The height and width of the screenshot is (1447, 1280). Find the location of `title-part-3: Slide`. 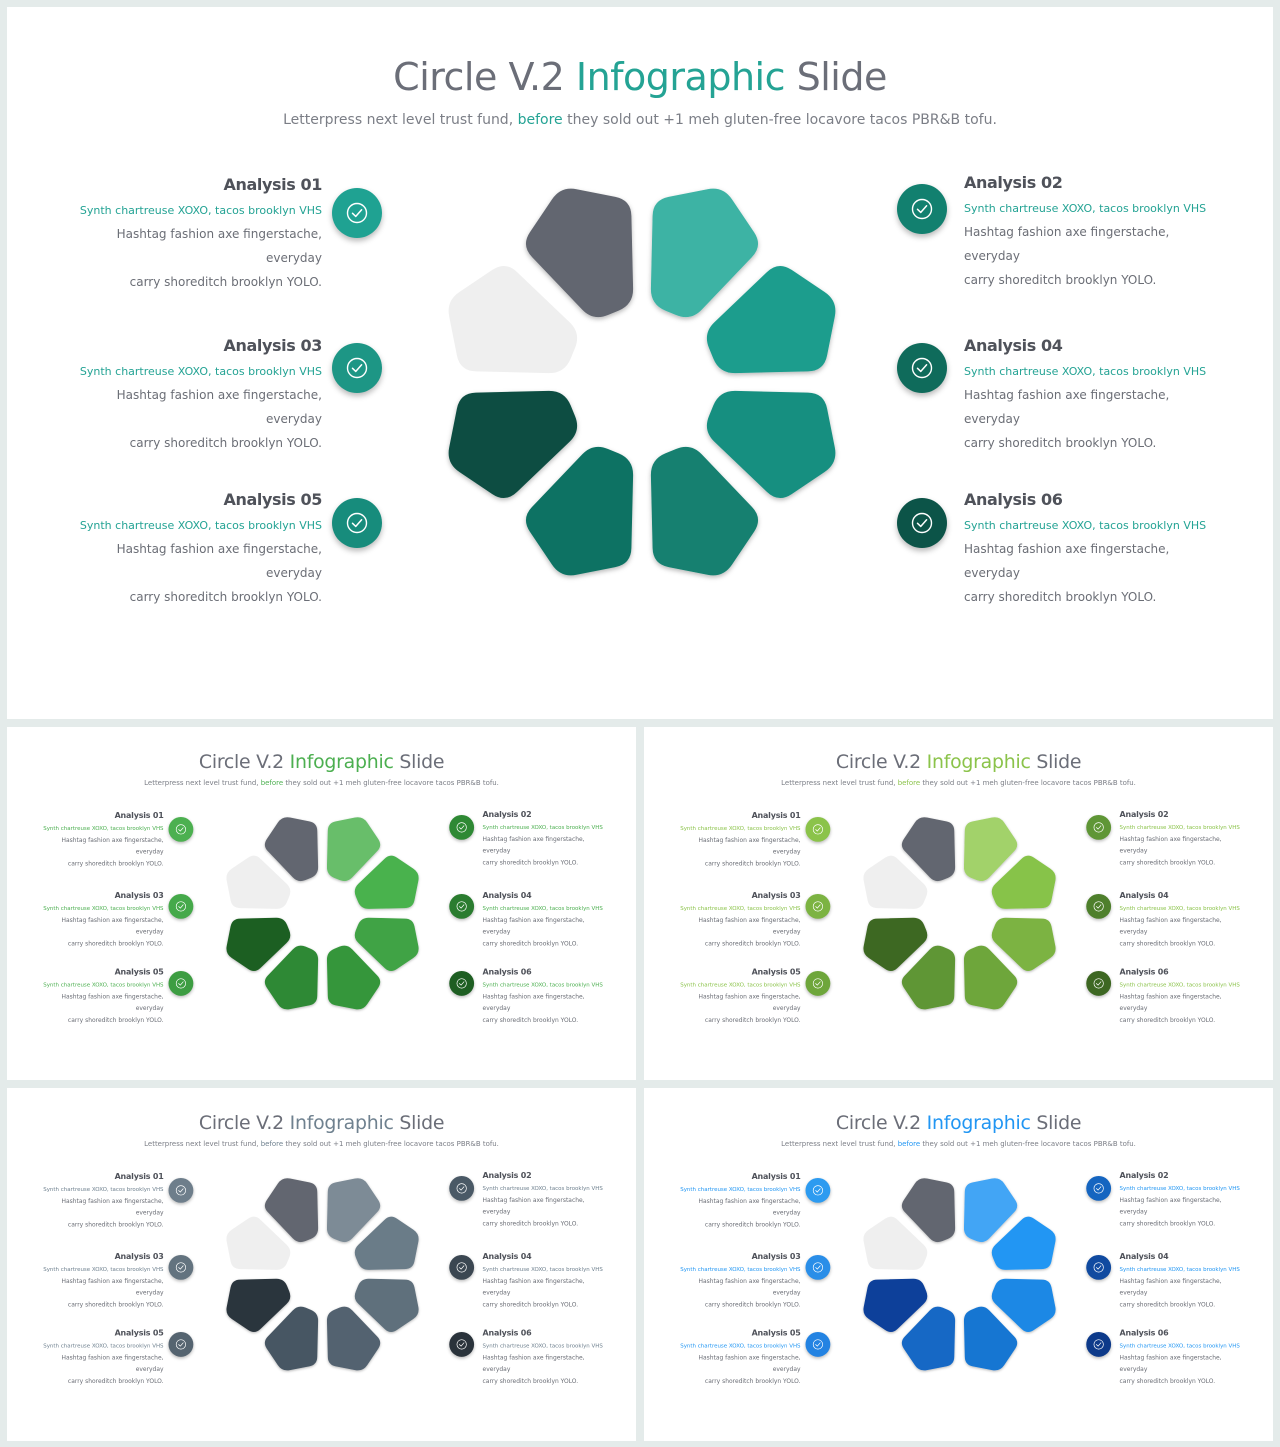

title-part-3: Slide is located at coordinates (422, 1122).